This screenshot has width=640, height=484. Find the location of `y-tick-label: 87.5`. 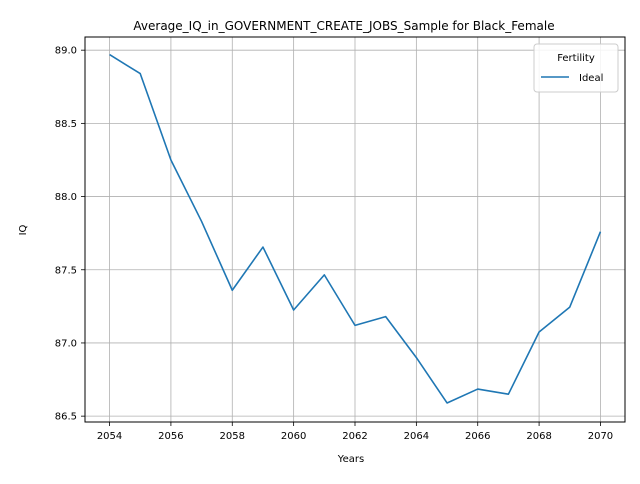

y-tick-label: 87.5 is located at coordinates (66, 270).